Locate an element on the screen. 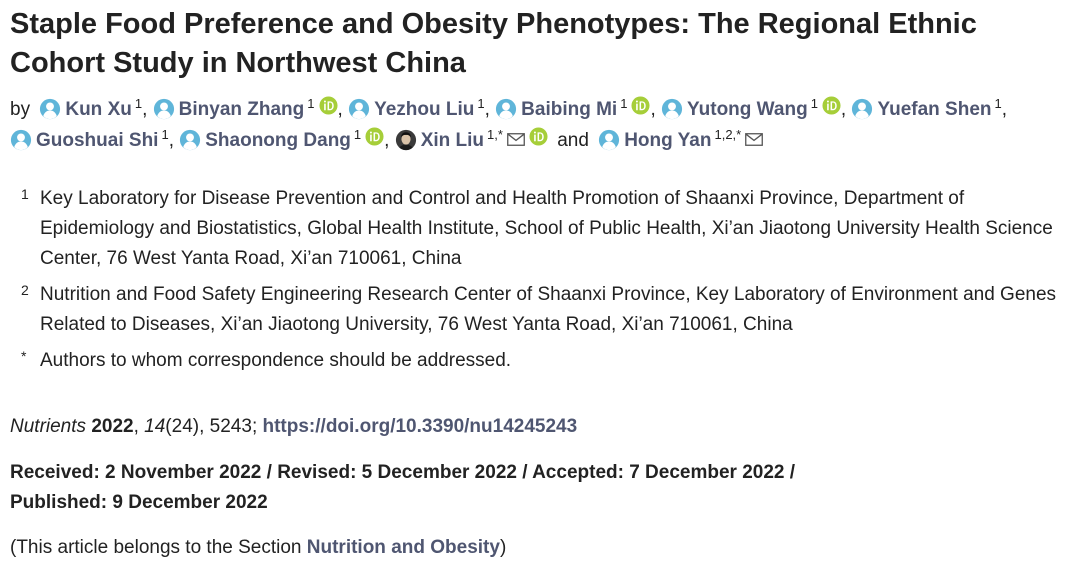  and-label: and is located at coordinates (573, 140).